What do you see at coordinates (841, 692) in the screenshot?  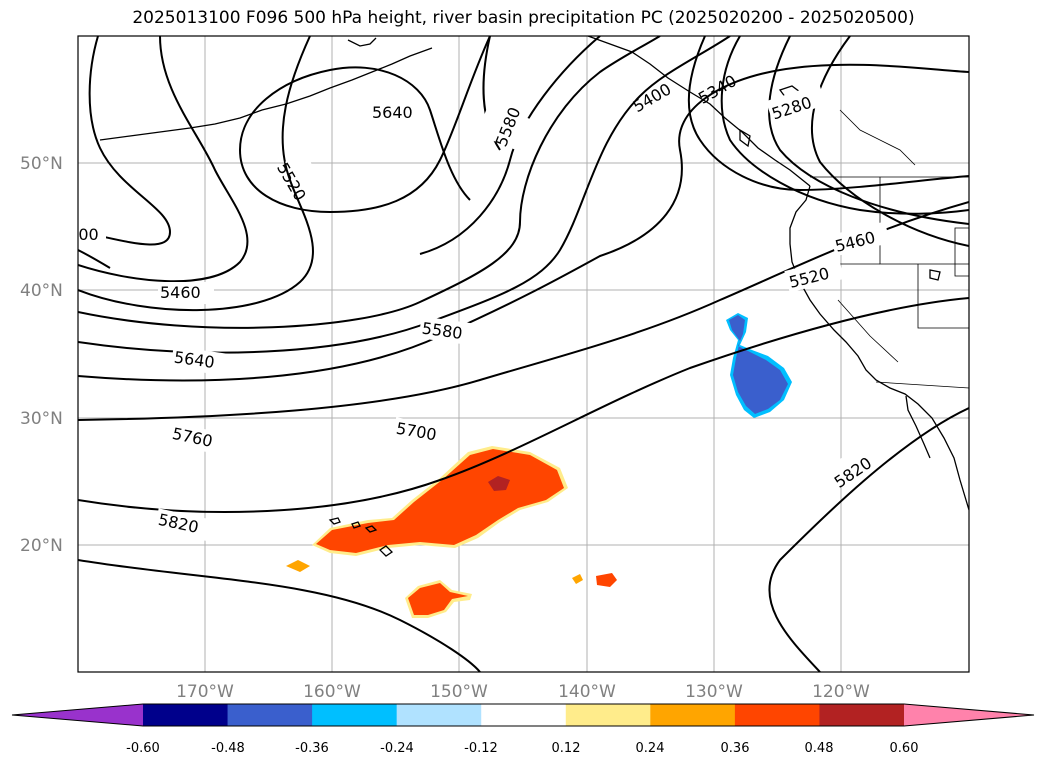 I see `lon-label-120w: 120°W` at bounding box center [841, 692].